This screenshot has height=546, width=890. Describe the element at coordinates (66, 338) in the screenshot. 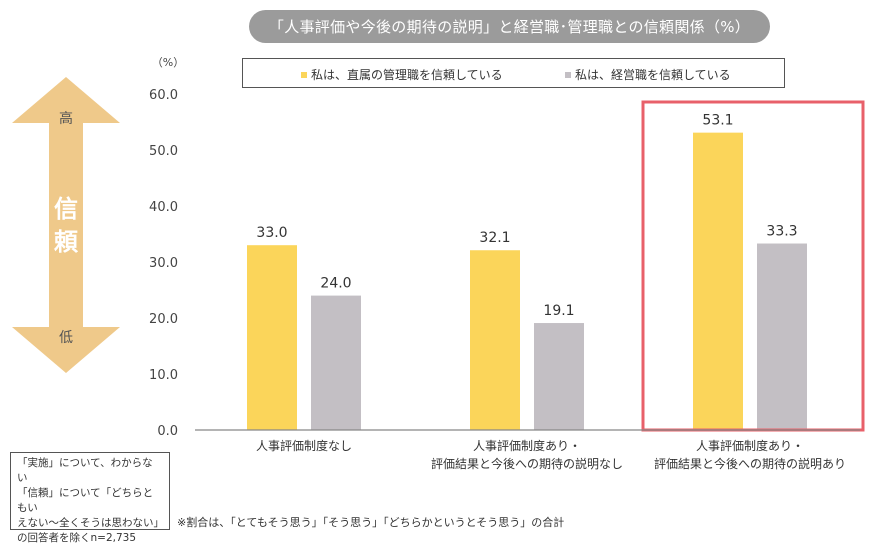

I see `trust-low-label: 低` at that location.